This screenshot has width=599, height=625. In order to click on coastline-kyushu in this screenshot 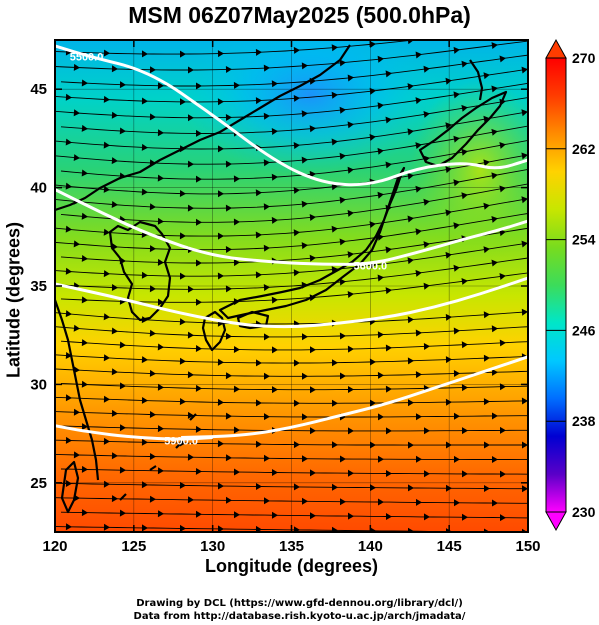, I will do `click(214, 331)`.